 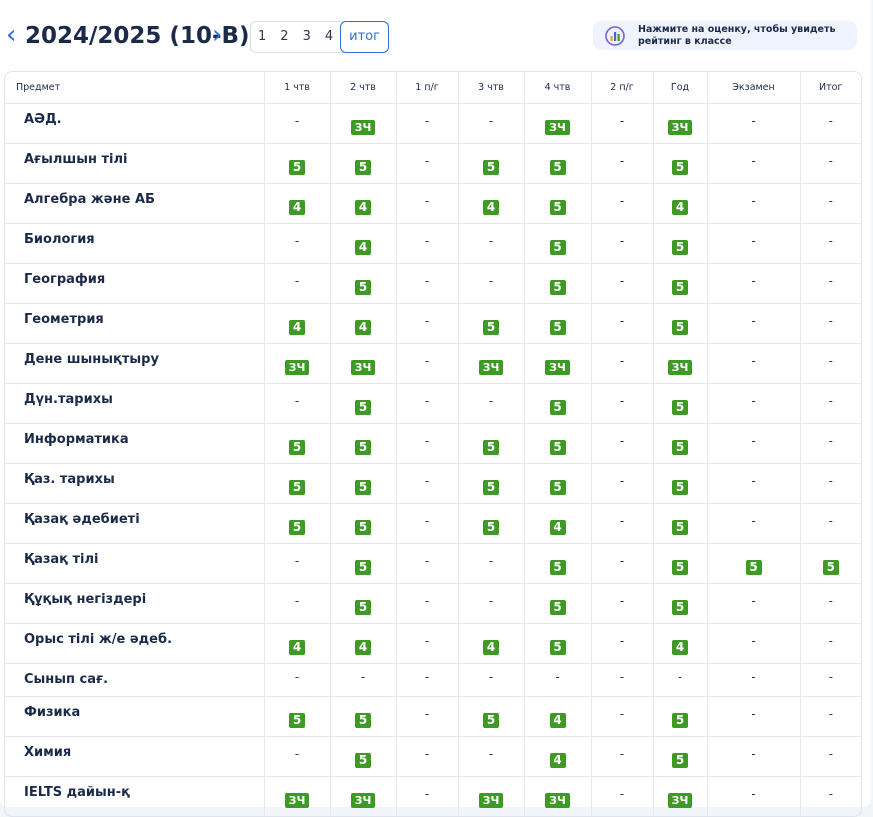 I want to click on grade-cell: 4, so click(x=557, y=756).